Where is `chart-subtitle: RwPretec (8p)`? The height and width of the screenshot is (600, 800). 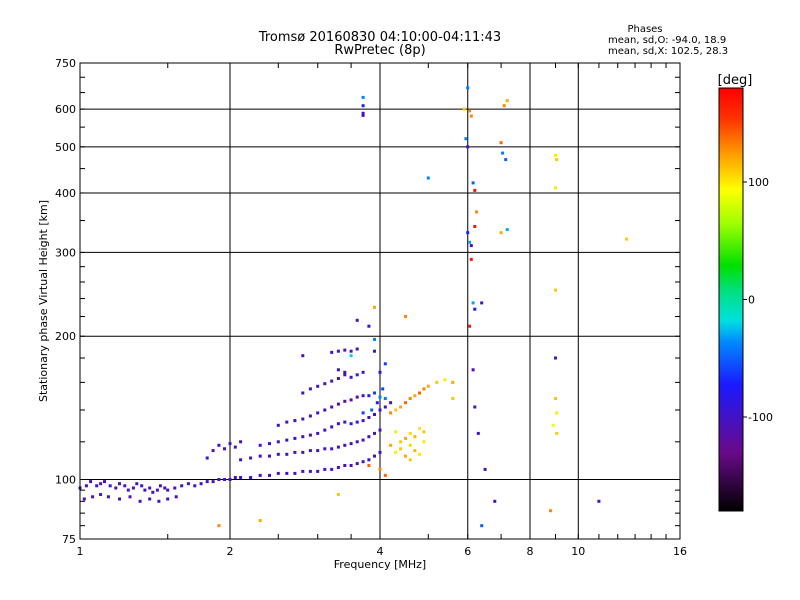
chart-subtitle: RwPretec (8p) is located at coordinates (379, 50).